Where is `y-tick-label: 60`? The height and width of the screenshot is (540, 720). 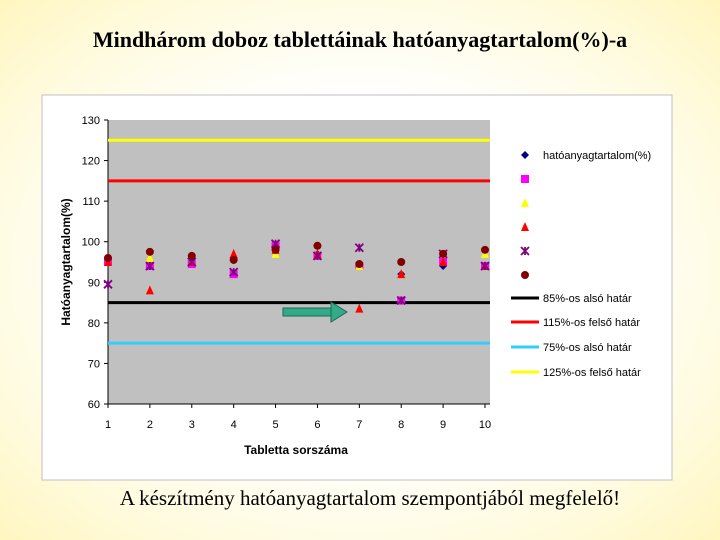 y-tick-label: 60 is located at coordinates (94, 405).